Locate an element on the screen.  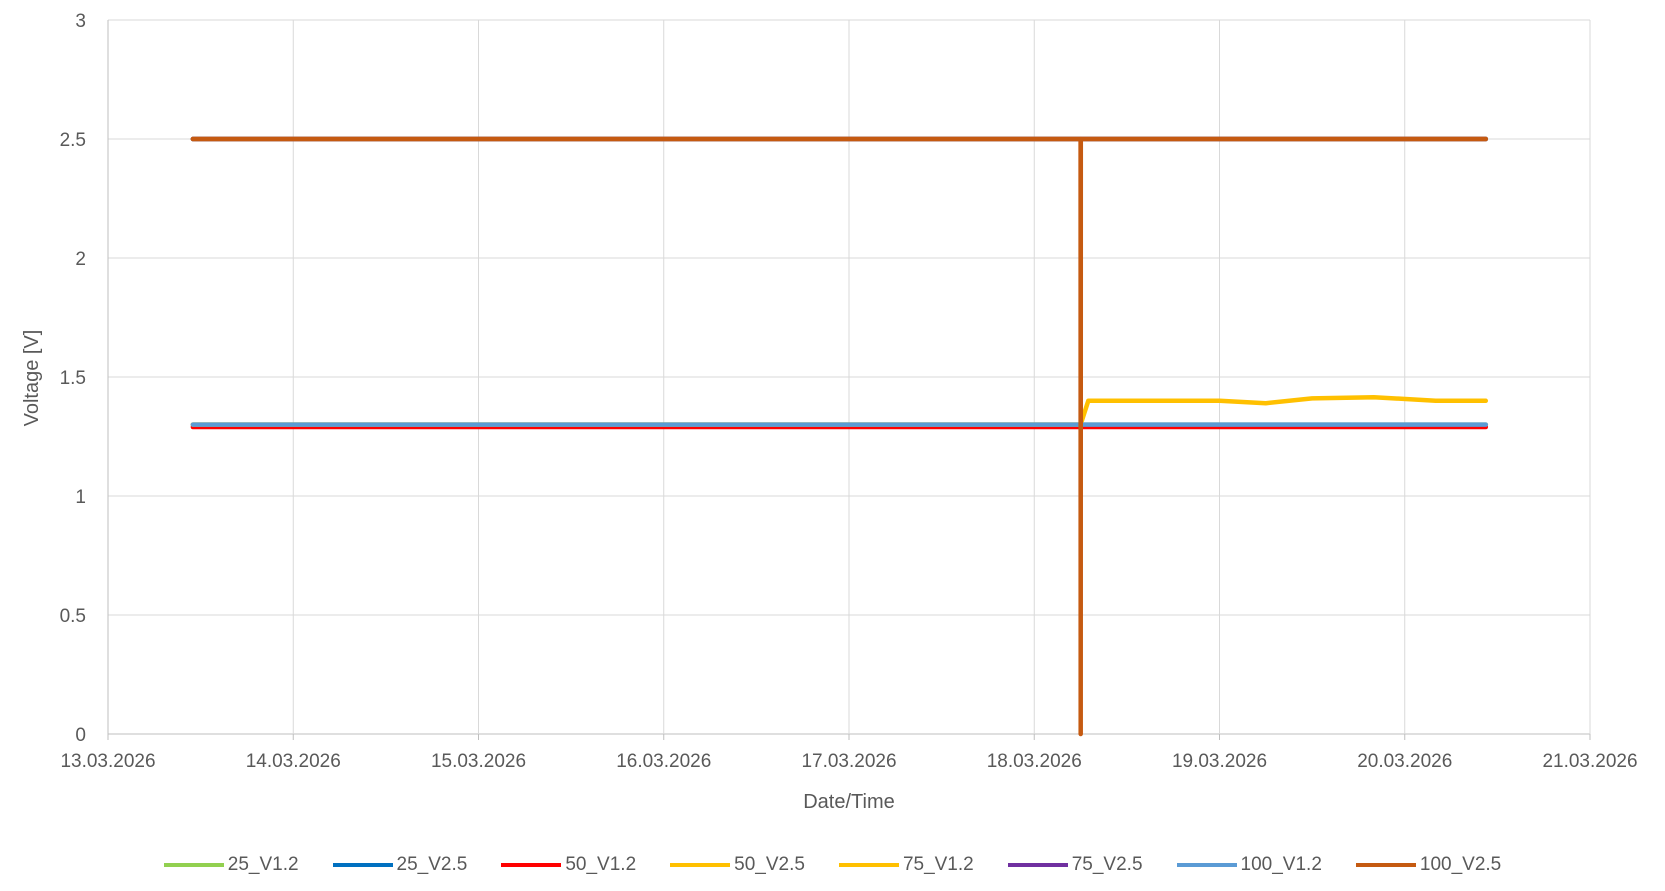
legend-item: 25_V2.5 is located at coordinates (400, 865).